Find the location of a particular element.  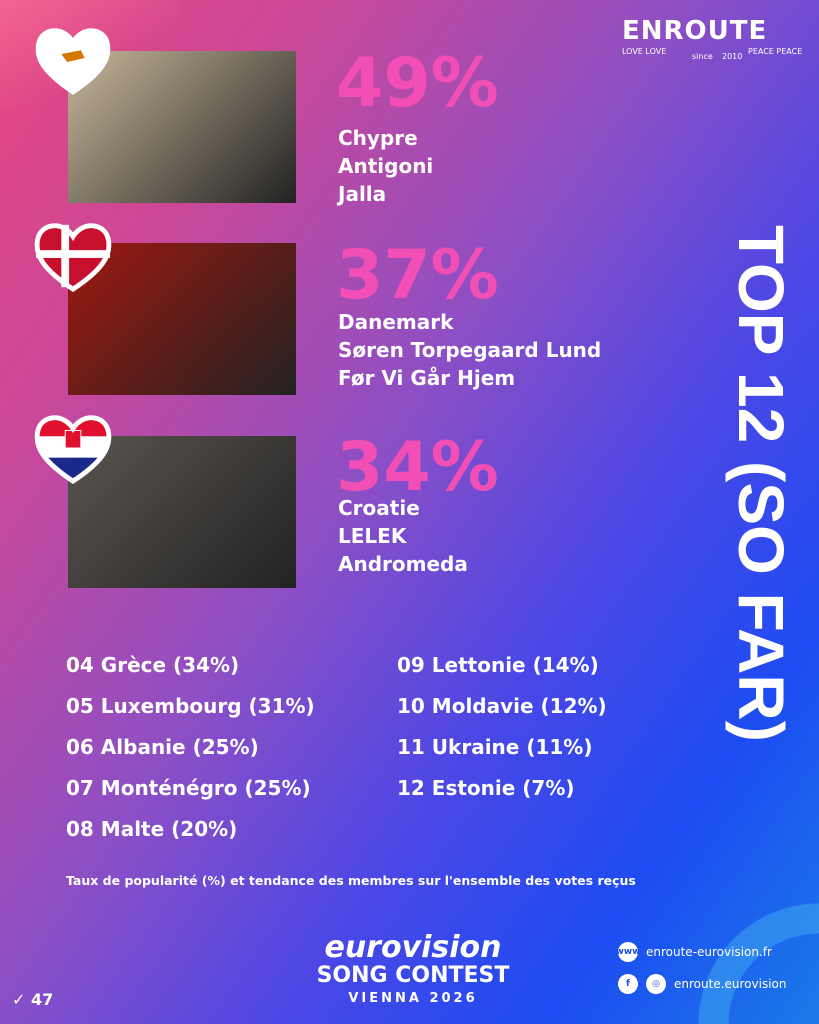

instagram-icon: ◎ is located at coordinates (656, 984).